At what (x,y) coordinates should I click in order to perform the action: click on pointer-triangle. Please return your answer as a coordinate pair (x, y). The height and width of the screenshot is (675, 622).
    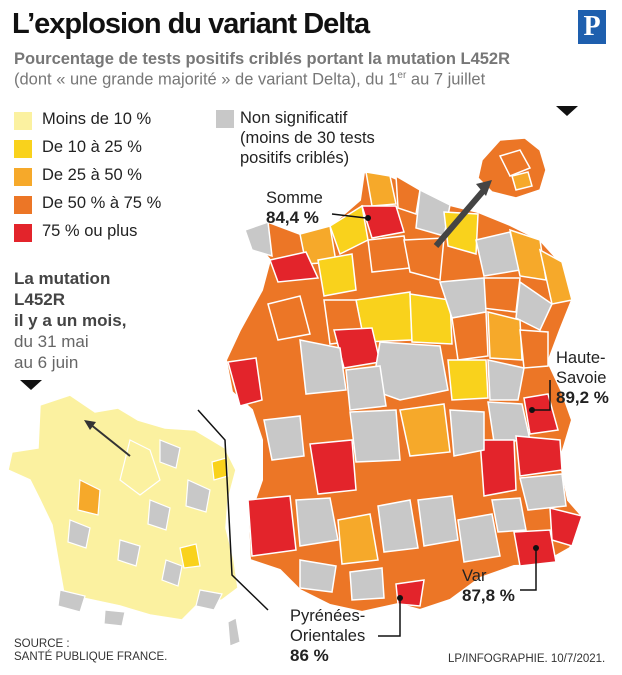
    Looking at the image, I should click on (567, 111).